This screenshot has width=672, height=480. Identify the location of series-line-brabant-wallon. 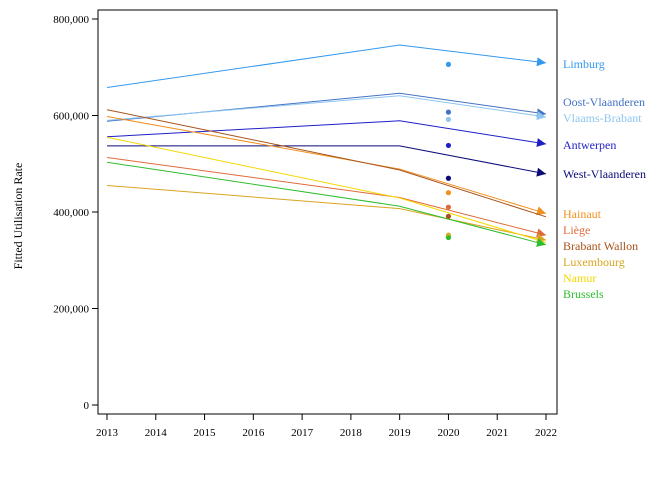
(326, 163).